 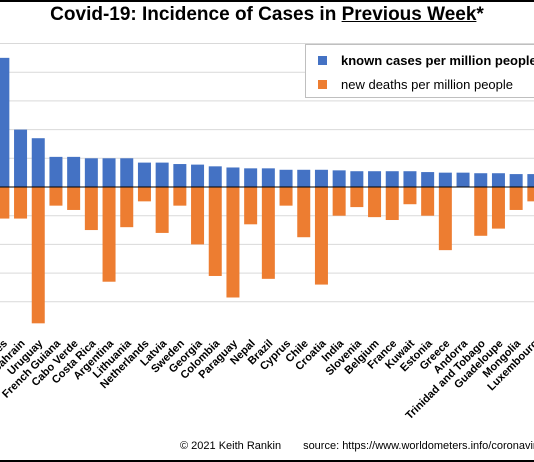 I want to click on legend-item-cases: known cases per million people, so click(x=426, y=60).